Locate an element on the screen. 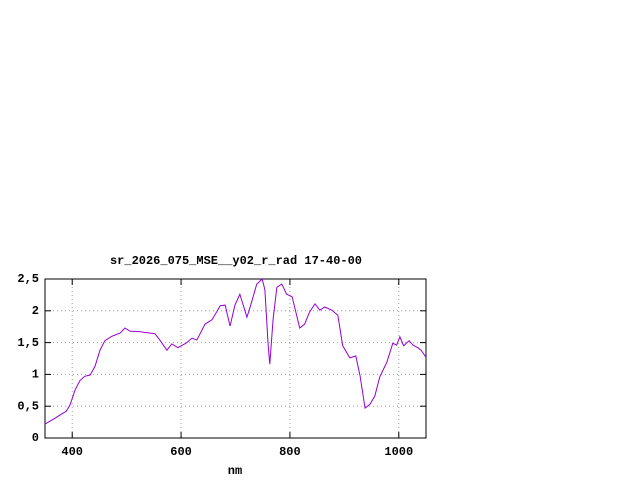 Image resolution: width=640 pixels, height=480 pixels. y-tick-label: 1 is located at coordinates (35, 375).